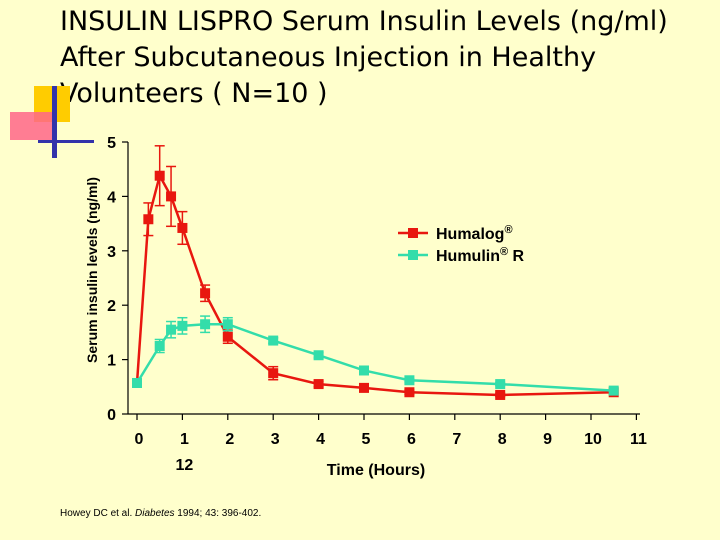  I want to click on y-tick-label: 2, so click(111, 306).